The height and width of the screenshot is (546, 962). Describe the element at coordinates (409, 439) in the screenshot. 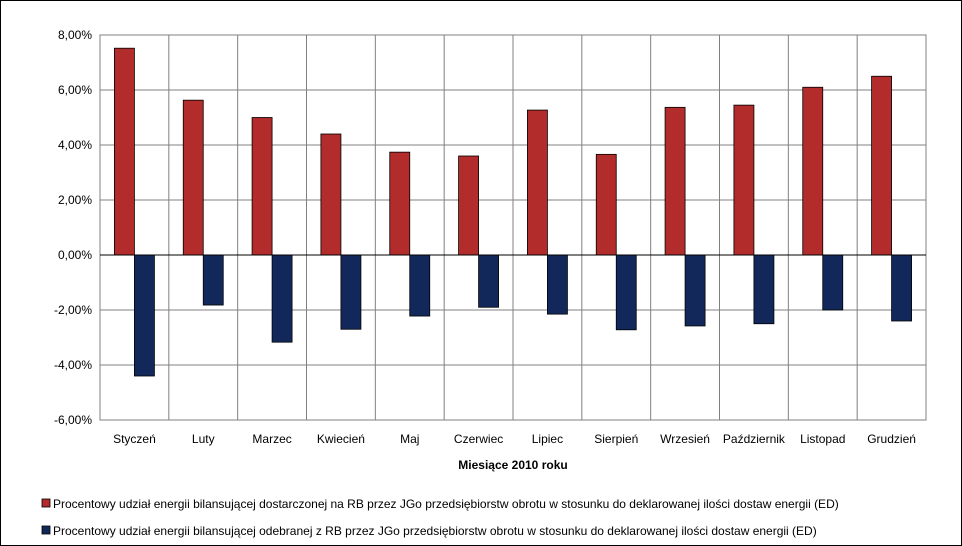

I see `x-tick-label: Maj` at that location.